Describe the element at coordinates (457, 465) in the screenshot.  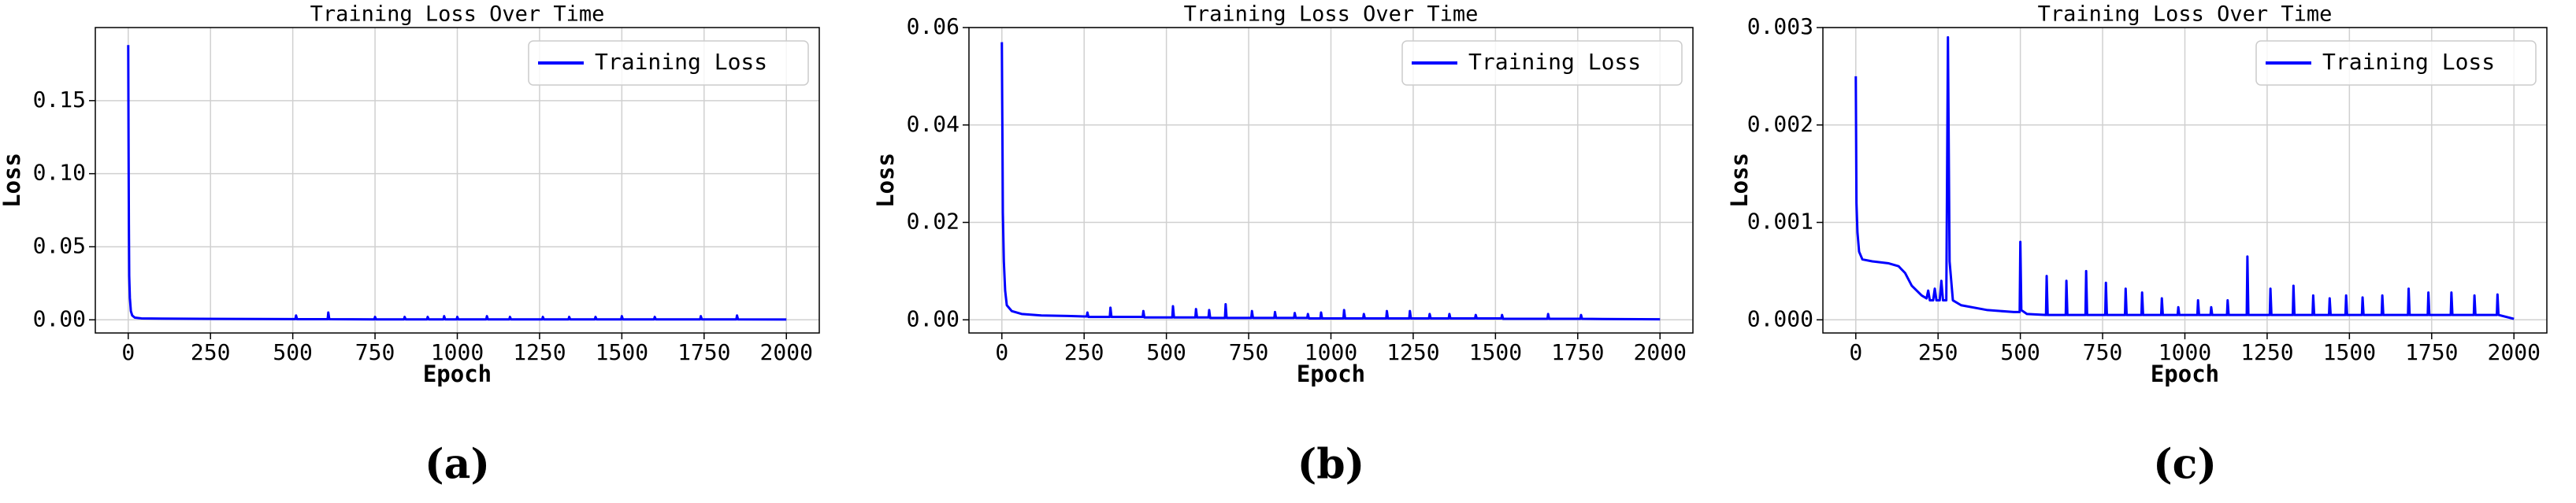
I see `panel-label: (a)` at that location.